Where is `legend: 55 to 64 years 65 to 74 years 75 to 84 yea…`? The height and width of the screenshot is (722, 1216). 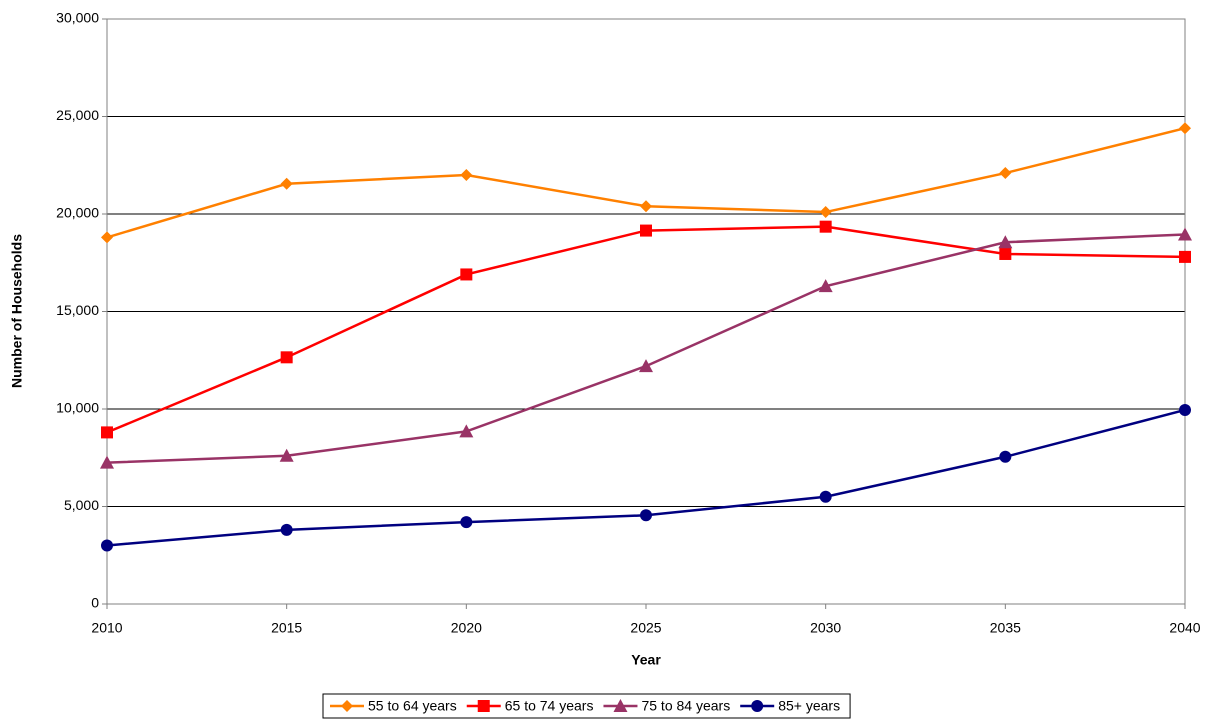 legend: 55 to 64 years 65 to 74 years 75 to 84 yea… is located at coordinates (586, 706).